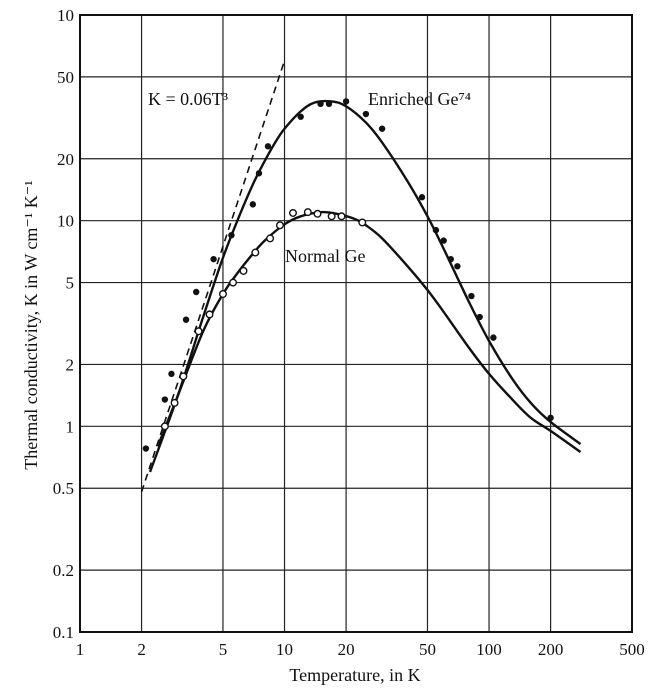  Describe the element at coordinates (63, 570) in the screenshot. I see `y-tick-label: 0.2` at that location.